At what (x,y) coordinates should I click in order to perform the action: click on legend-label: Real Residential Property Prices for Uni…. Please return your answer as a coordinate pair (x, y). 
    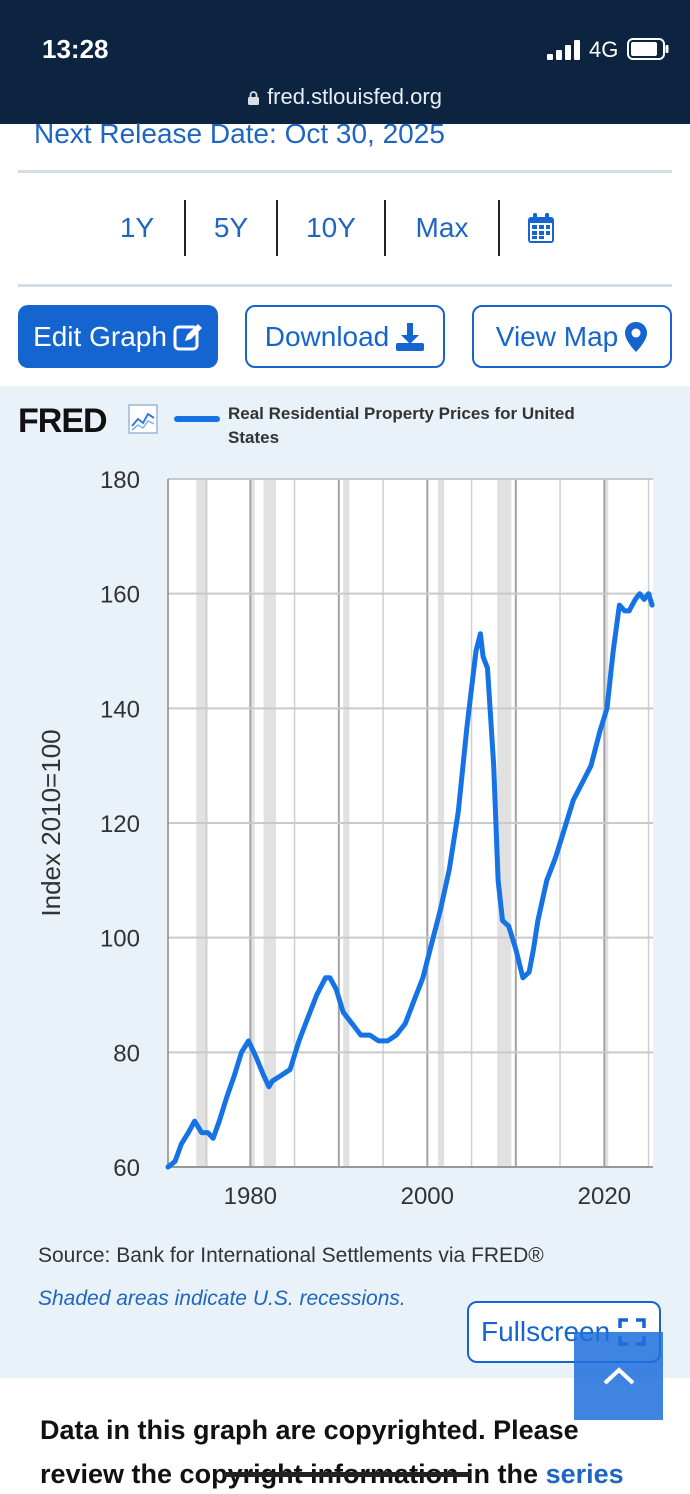
    Looking at the image, I should click on (401, 425).